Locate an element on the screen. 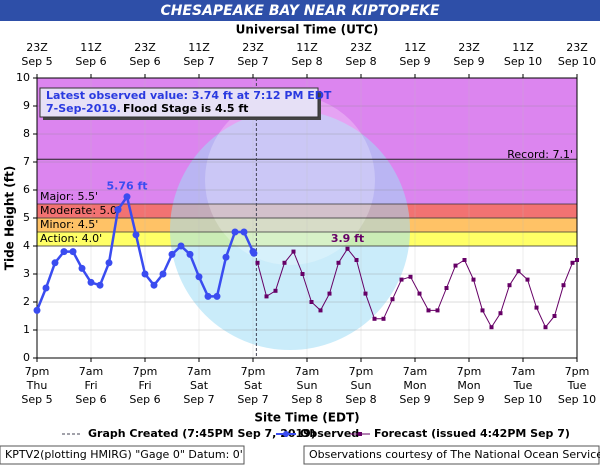  y-tick-label: 8 is located at coordinates (26, 133).